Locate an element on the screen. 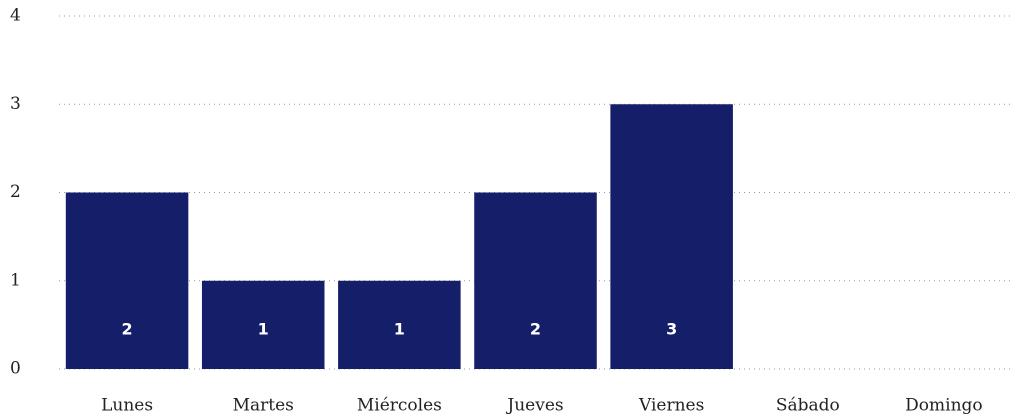 The width and height of the screenshot is (1014, 419). y-tick-label: 3 is located at coordinates (15, 104).